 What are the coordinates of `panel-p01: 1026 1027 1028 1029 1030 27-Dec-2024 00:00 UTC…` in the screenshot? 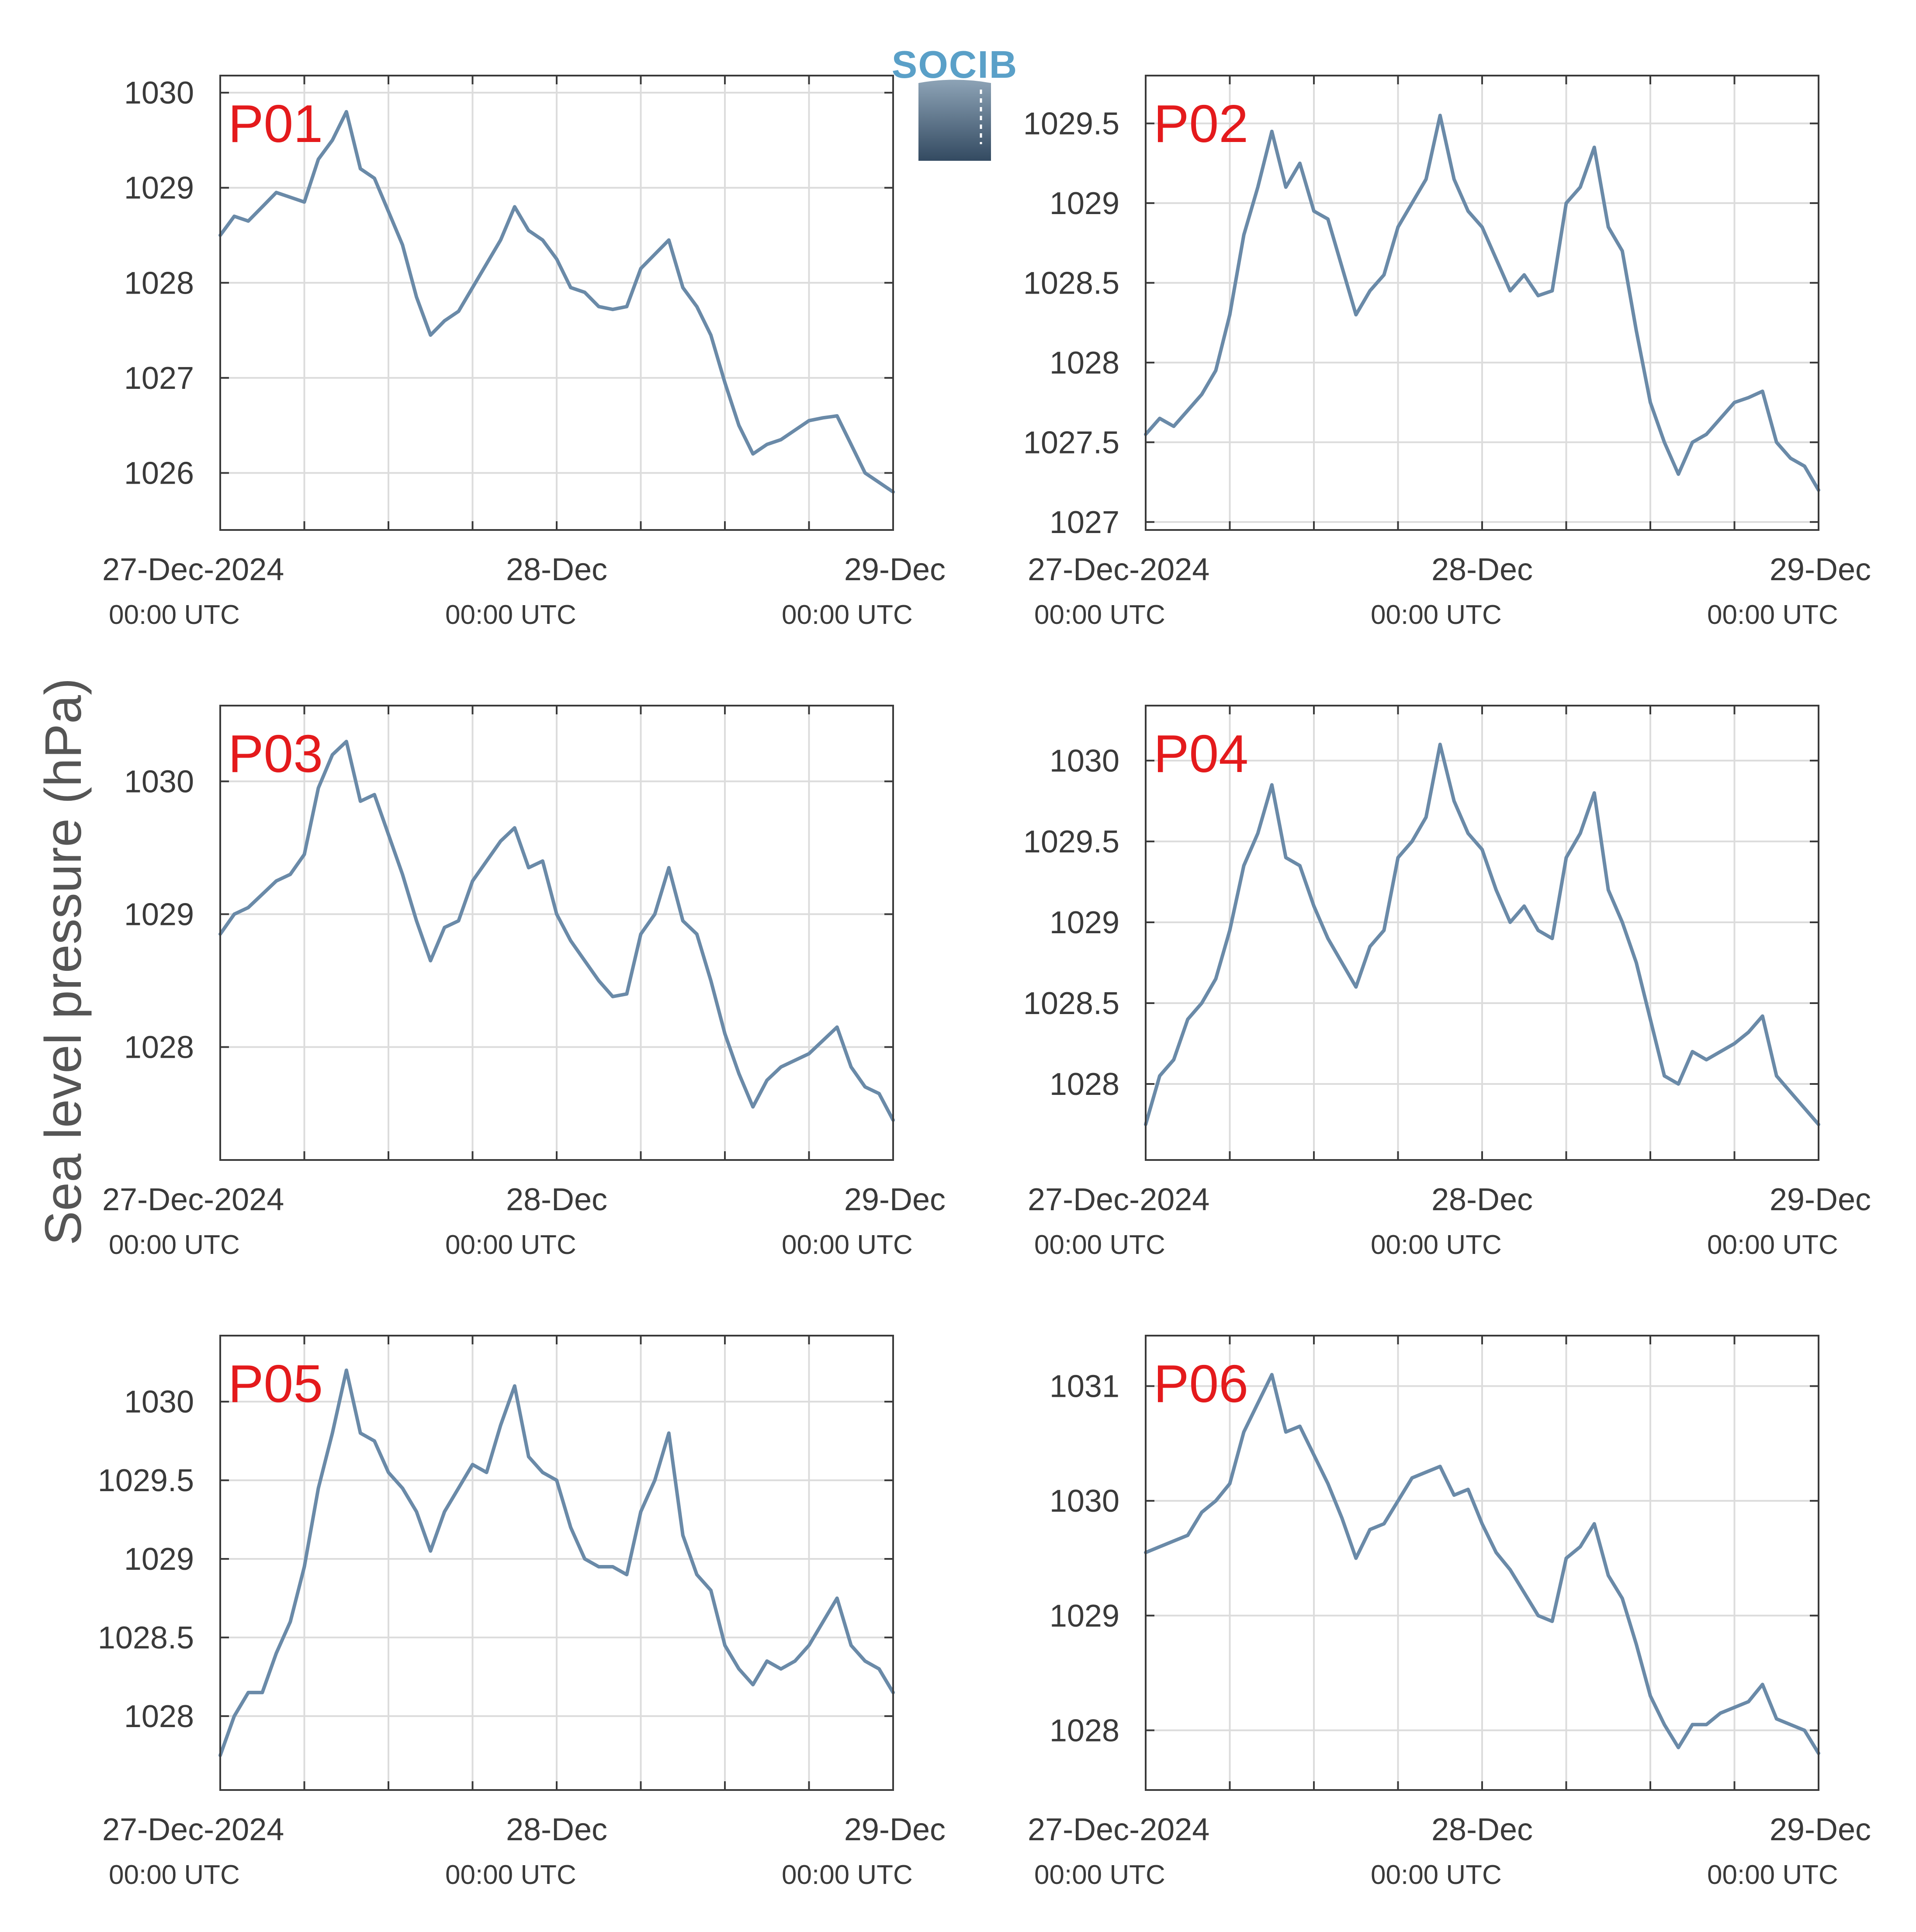 It's located at (524, 352).